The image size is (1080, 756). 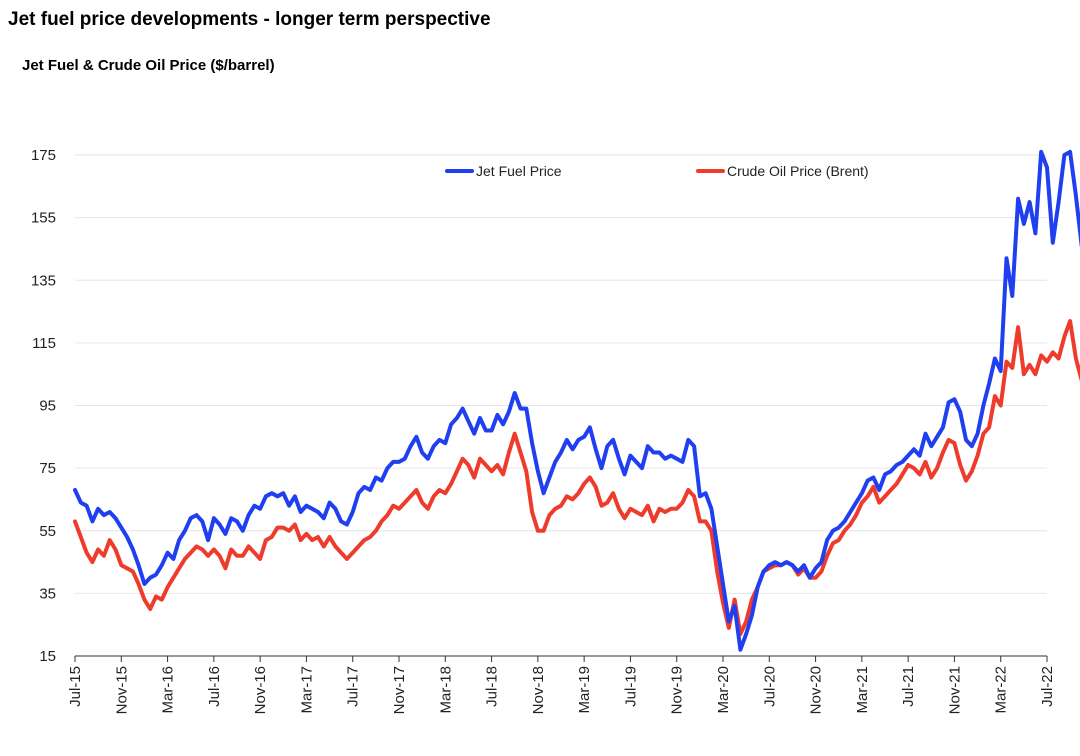 What do you see at coordinates (908, 686) in the screenshot?
I see `x-tick-label: Jul-21` at bounding box center [908, 686].